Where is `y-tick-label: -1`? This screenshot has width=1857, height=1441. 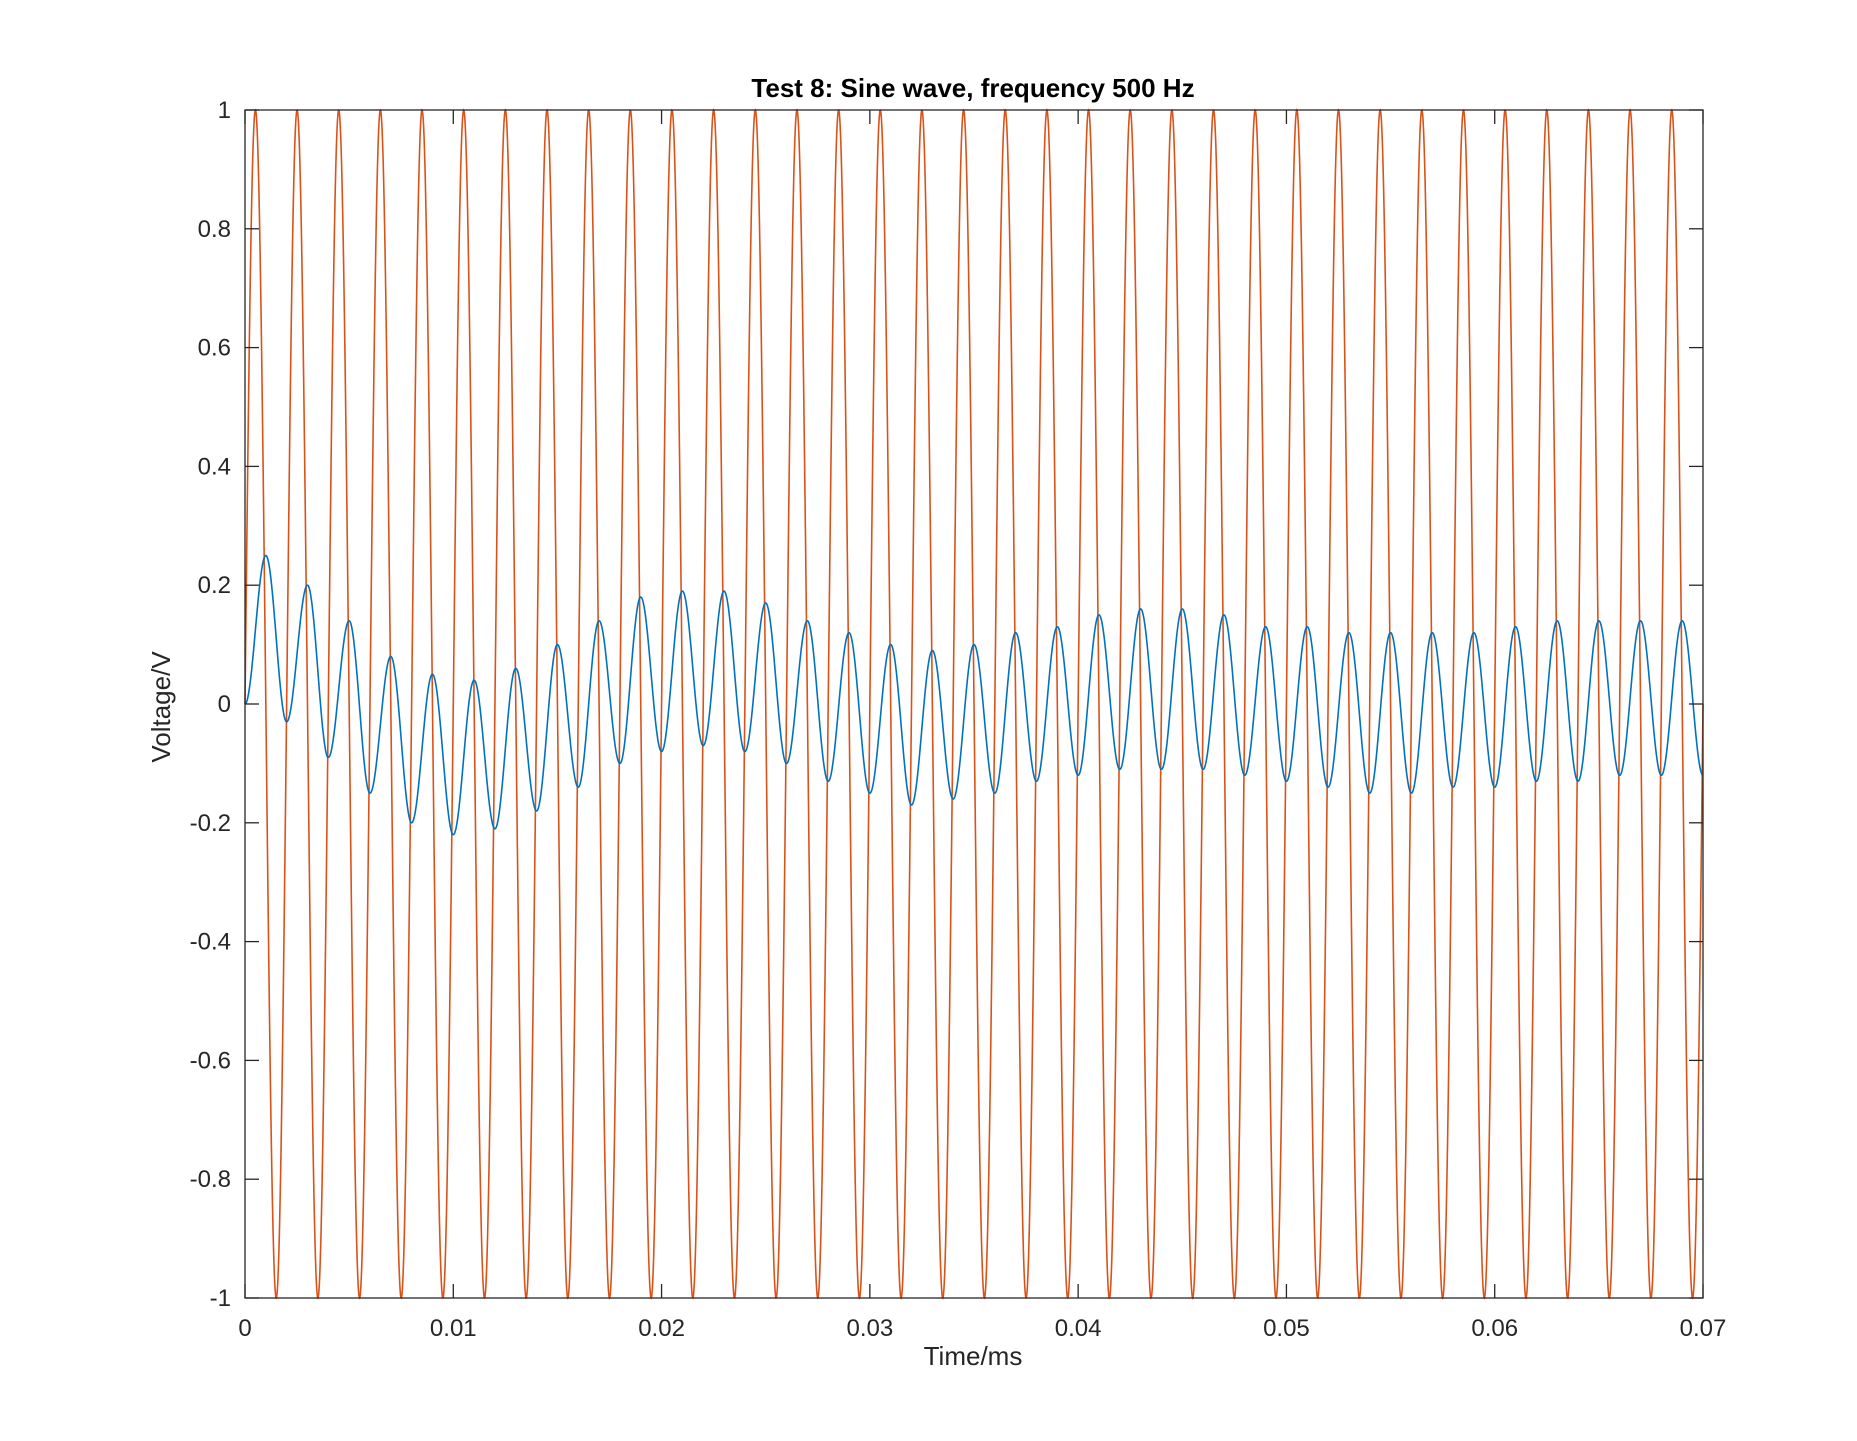 y-tick-label: -1 is located at coordinates (220, 1298).